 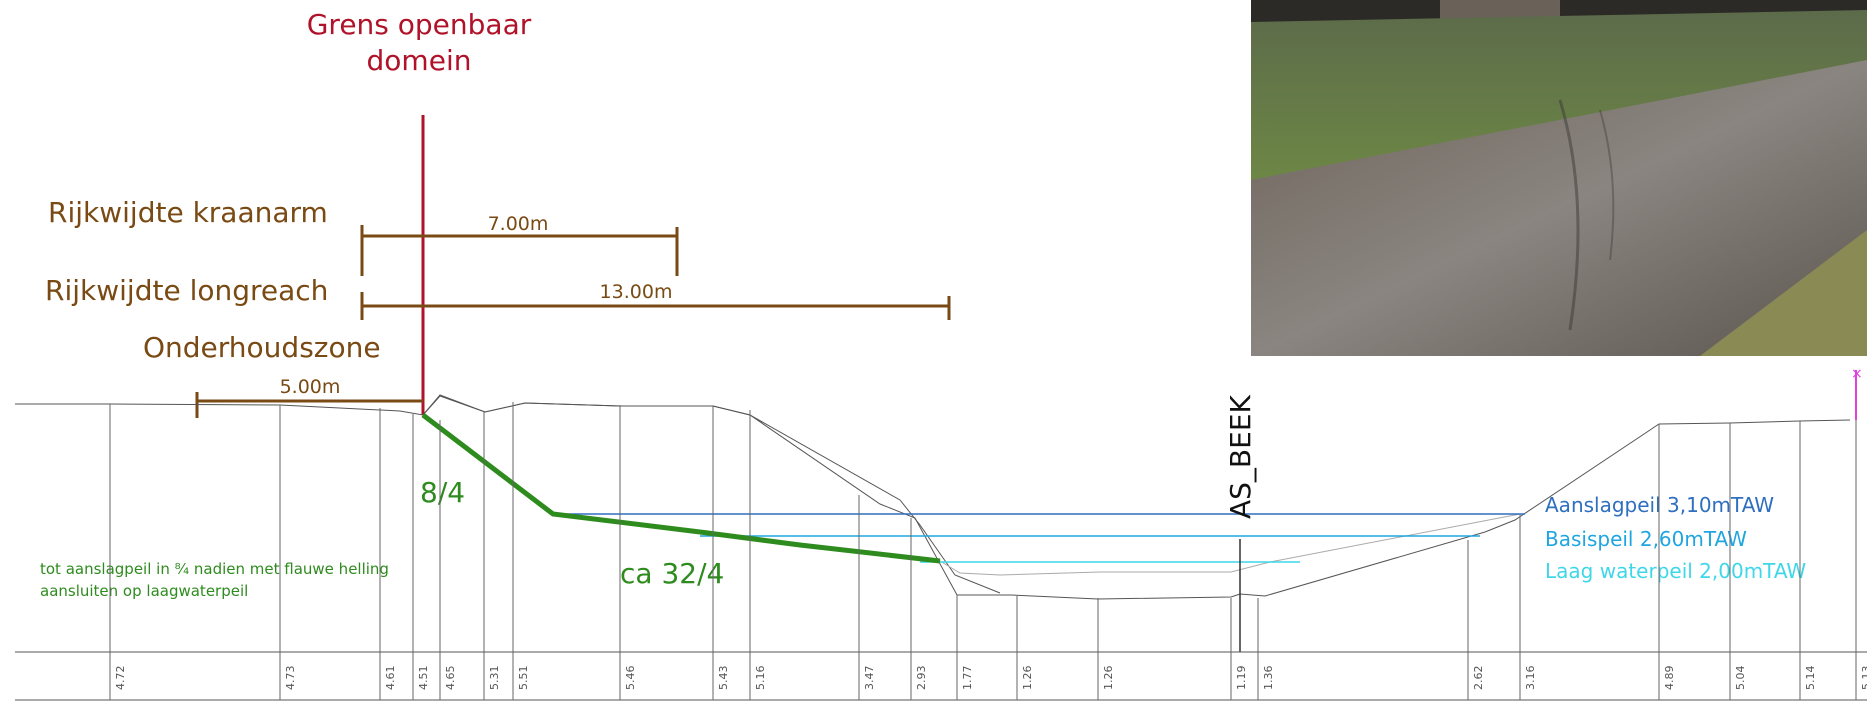 What do you see at coordinates (1675, 571) in the screenshot?
I see `low-water-level-label: Laag waterpeil 2,00mTAW` at bounding box center [1675, 571].